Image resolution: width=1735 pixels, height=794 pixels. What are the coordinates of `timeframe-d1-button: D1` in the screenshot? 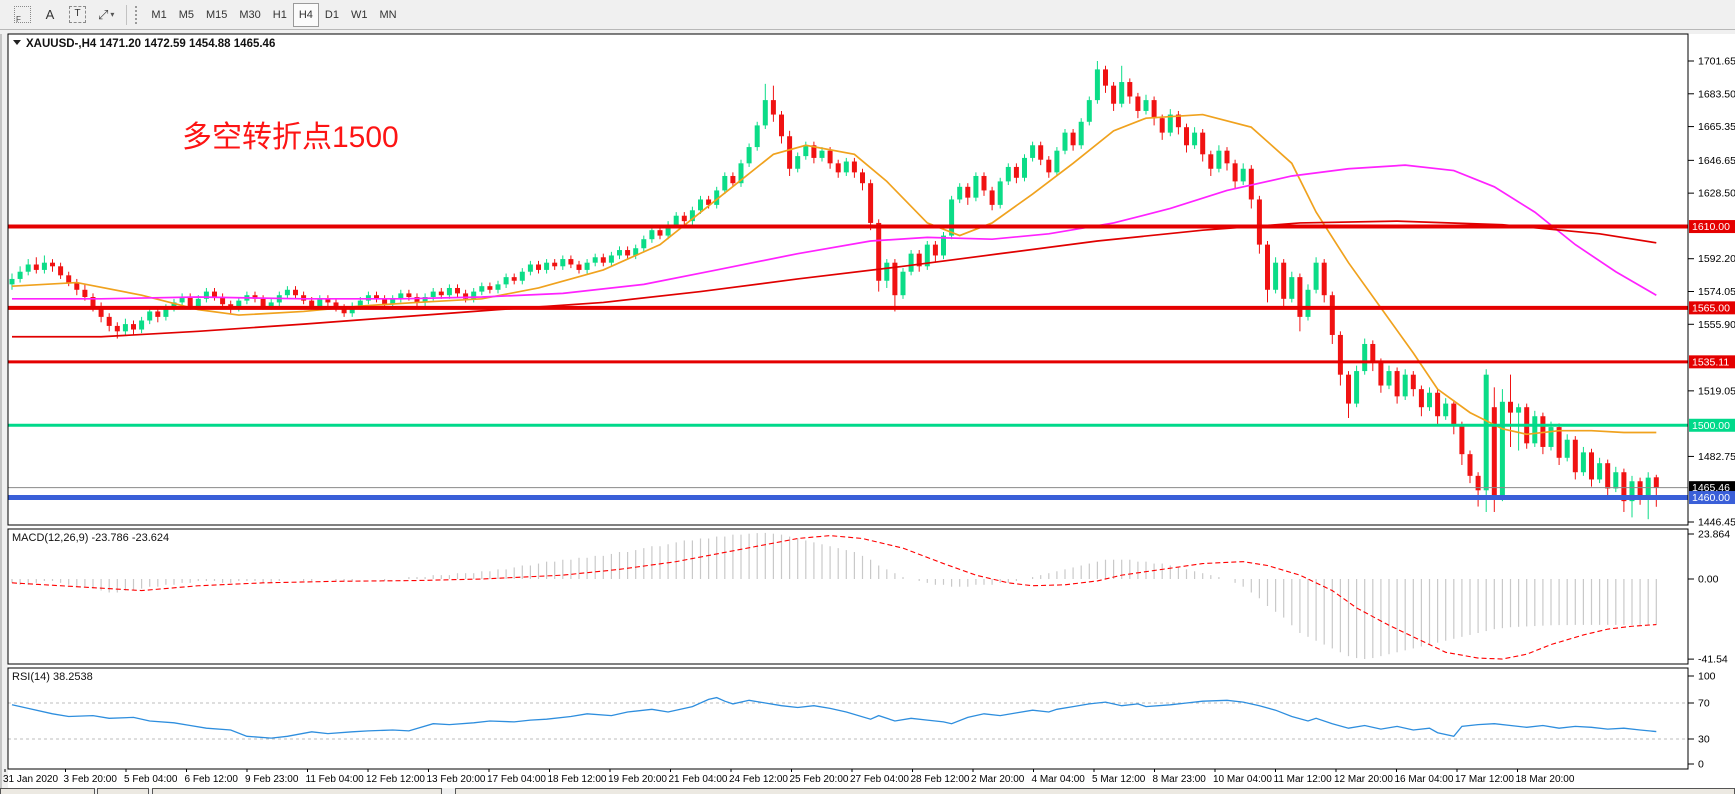 It's located at (332, 15).